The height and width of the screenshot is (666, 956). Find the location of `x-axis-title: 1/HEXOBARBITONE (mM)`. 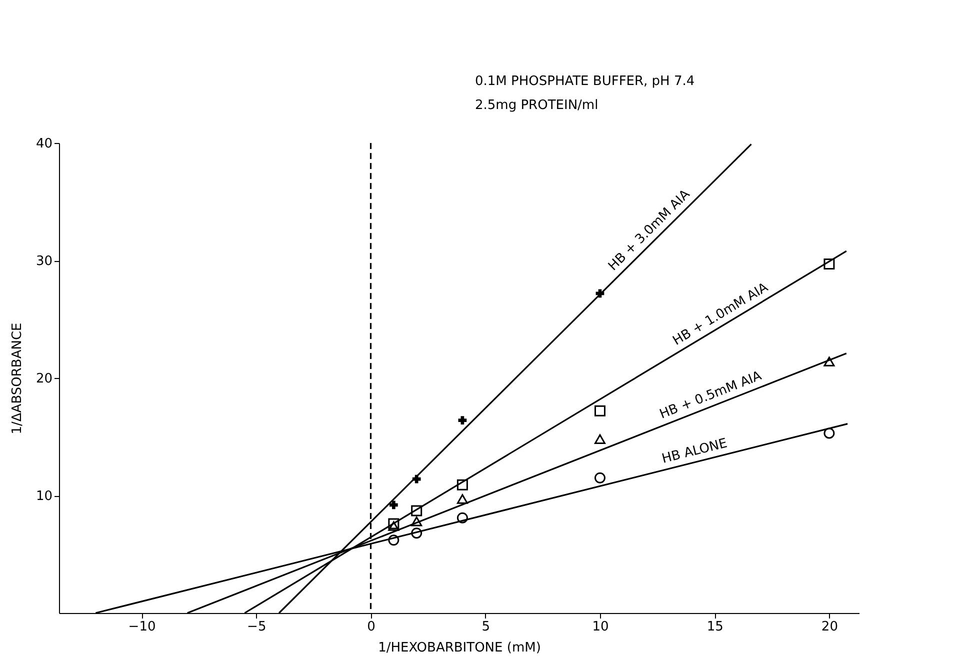

x-axis-title: 1/HEXOBARBITONE (mM) is located at coordinates (459, 648).